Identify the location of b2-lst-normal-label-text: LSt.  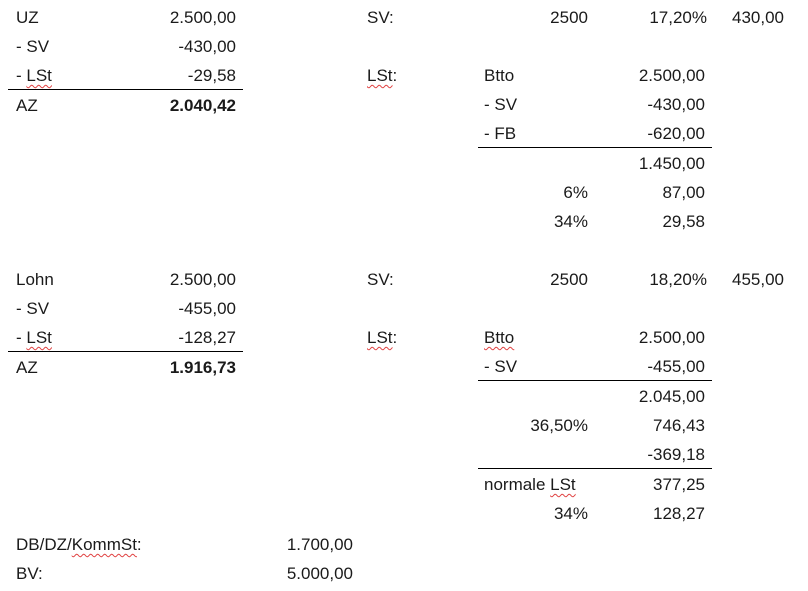
(563, 484).